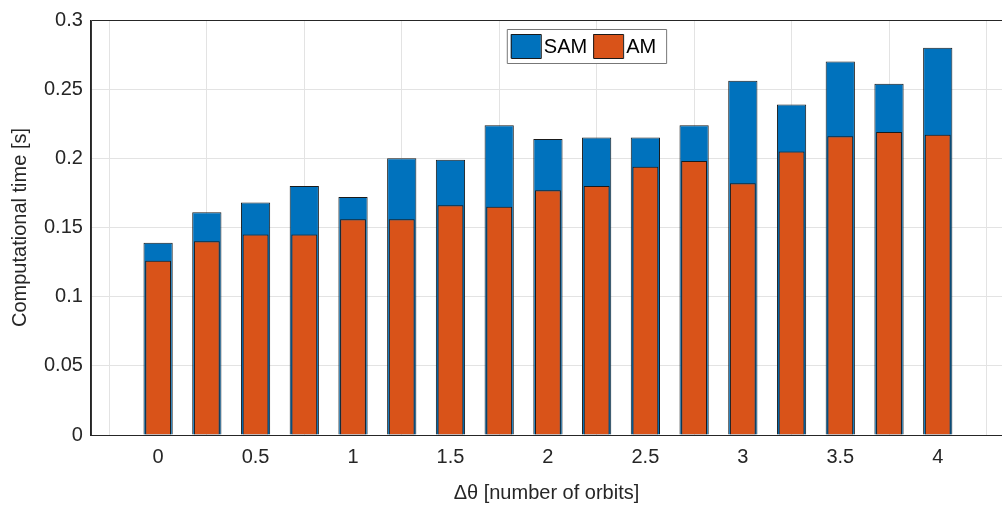 The image size is (1002, 511). Describe the element at coordinates (69, 295) in the screenshot. I see `y-tick-label: 0.1` at that location.